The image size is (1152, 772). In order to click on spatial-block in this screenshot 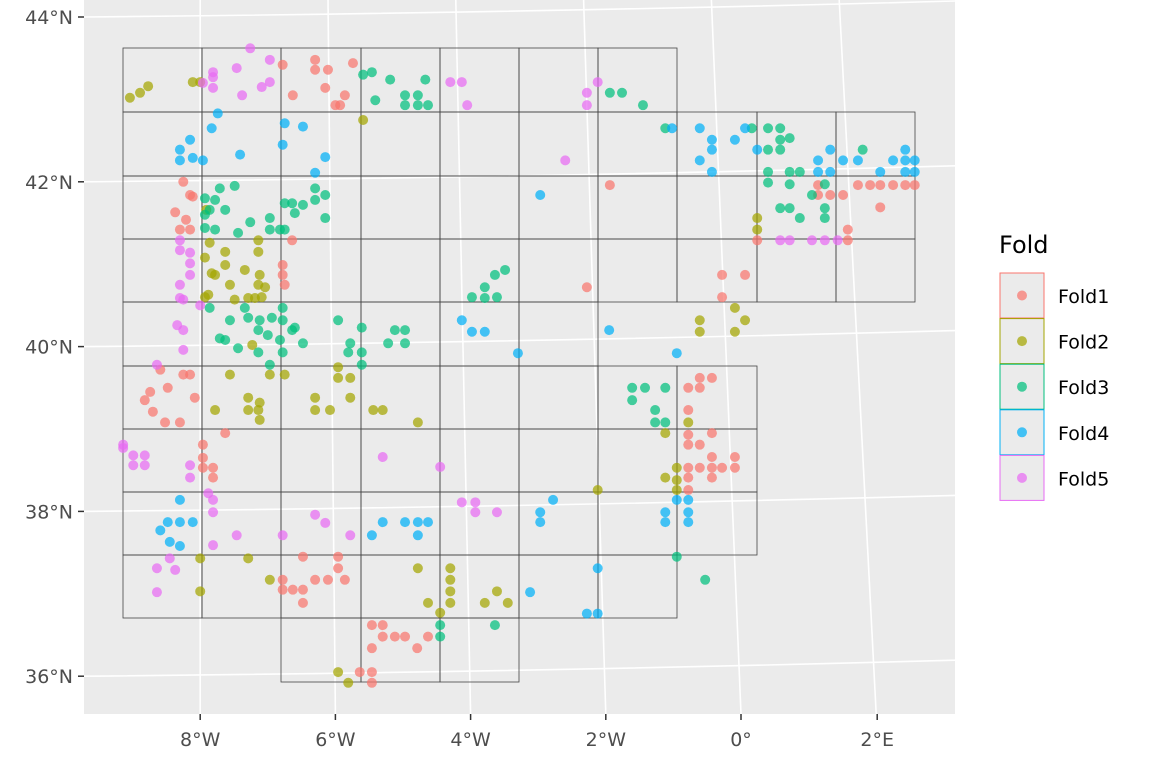, I will do `click(875, 270)`.